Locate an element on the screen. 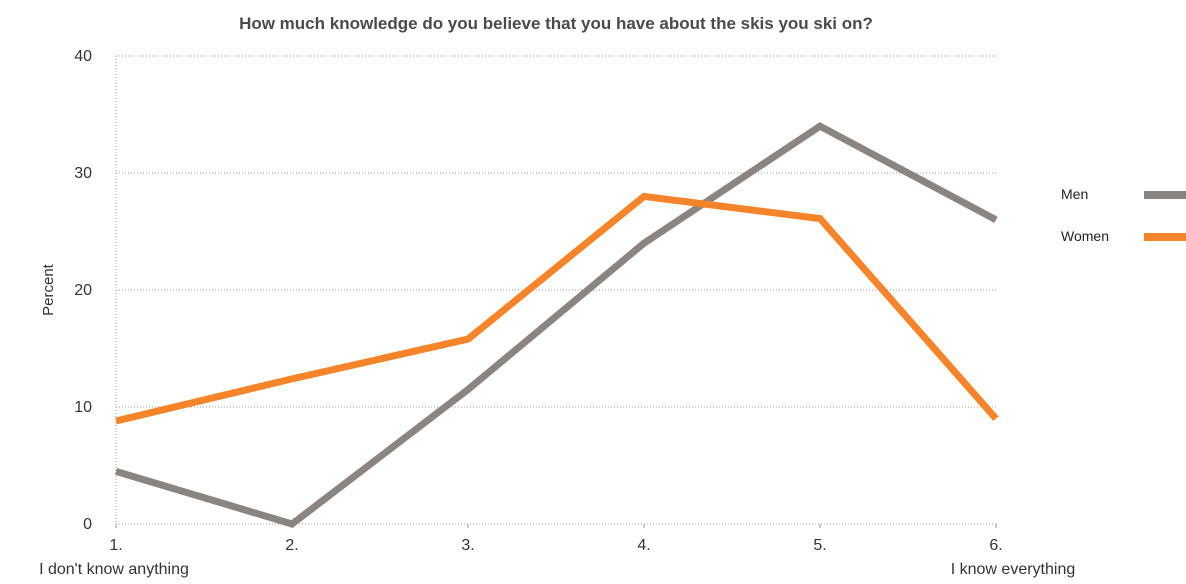 The image size is (1186, 584). legend-label-men: Men is located at coordinates (1074, 194).